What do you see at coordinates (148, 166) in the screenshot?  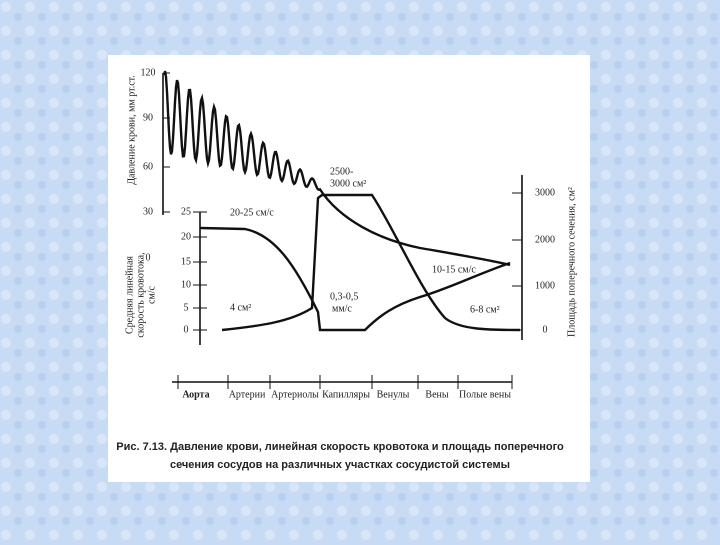 I see `pressure-tick-label: 60` at bounding box center [148, 166].